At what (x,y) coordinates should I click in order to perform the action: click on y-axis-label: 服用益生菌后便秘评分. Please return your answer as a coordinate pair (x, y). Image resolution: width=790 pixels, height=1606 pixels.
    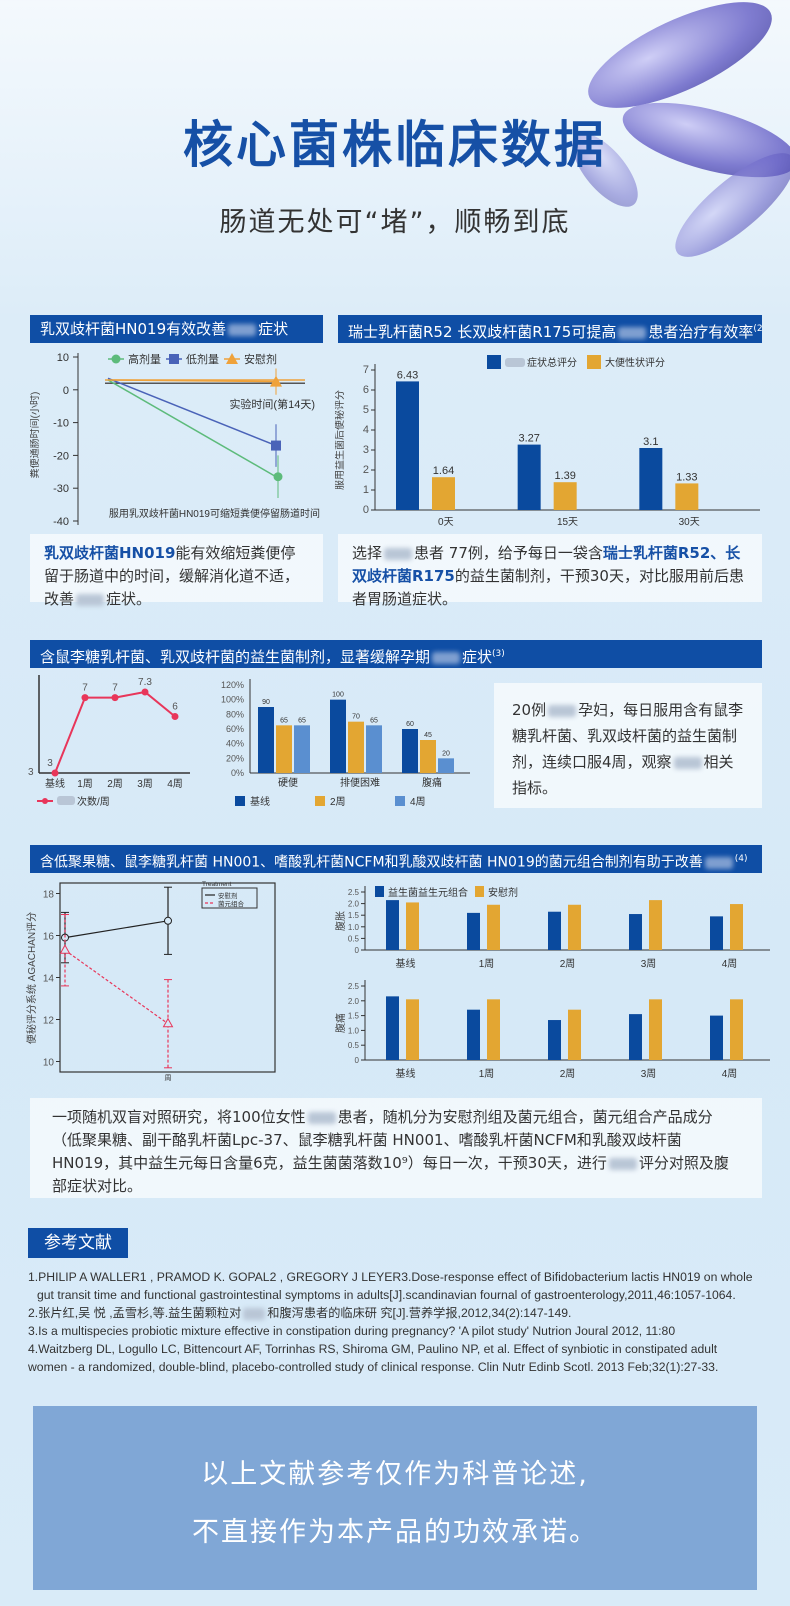
    Looking at the image, I should click on (340, 440).